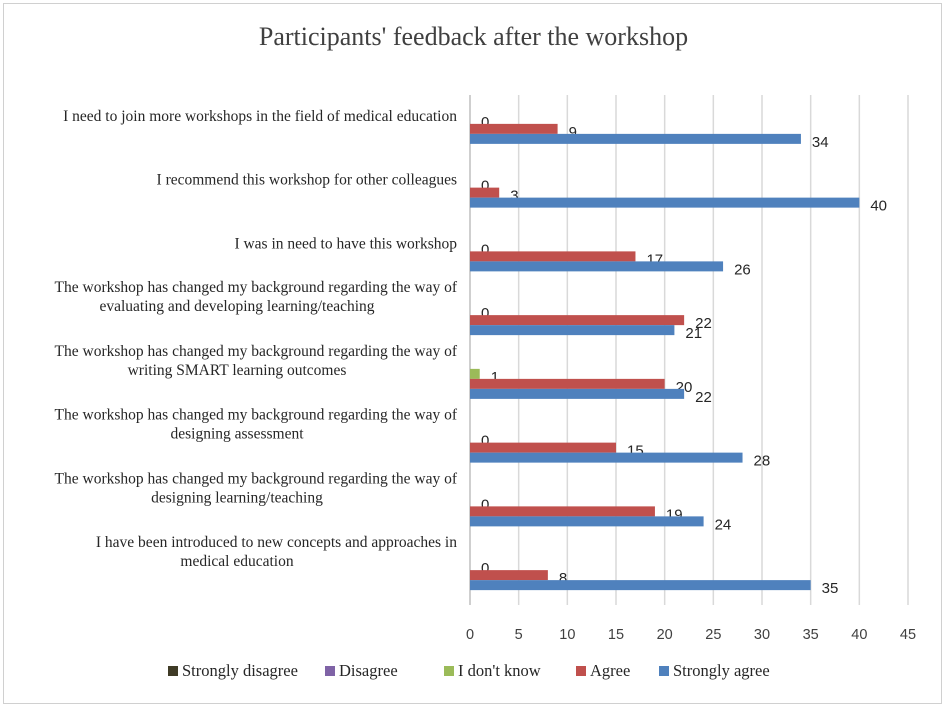 This screenshot has width=947, height=711. I want to click on legend-label: Agree, so click(610, 670).